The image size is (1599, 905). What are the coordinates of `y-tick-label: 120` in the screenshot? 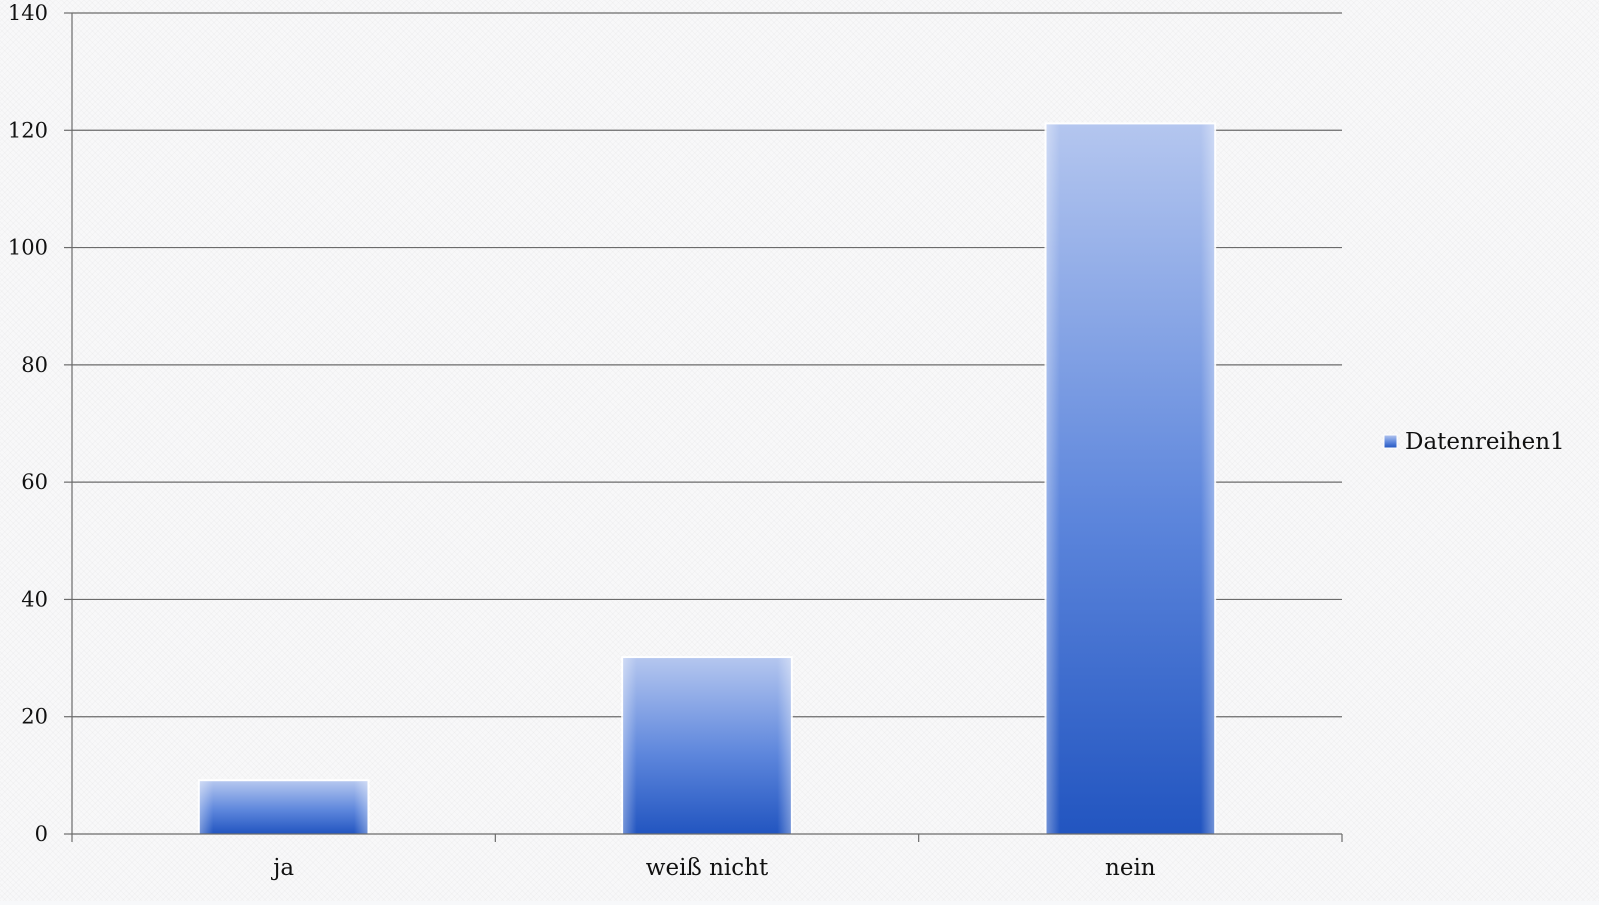 It's located at (28, 130).